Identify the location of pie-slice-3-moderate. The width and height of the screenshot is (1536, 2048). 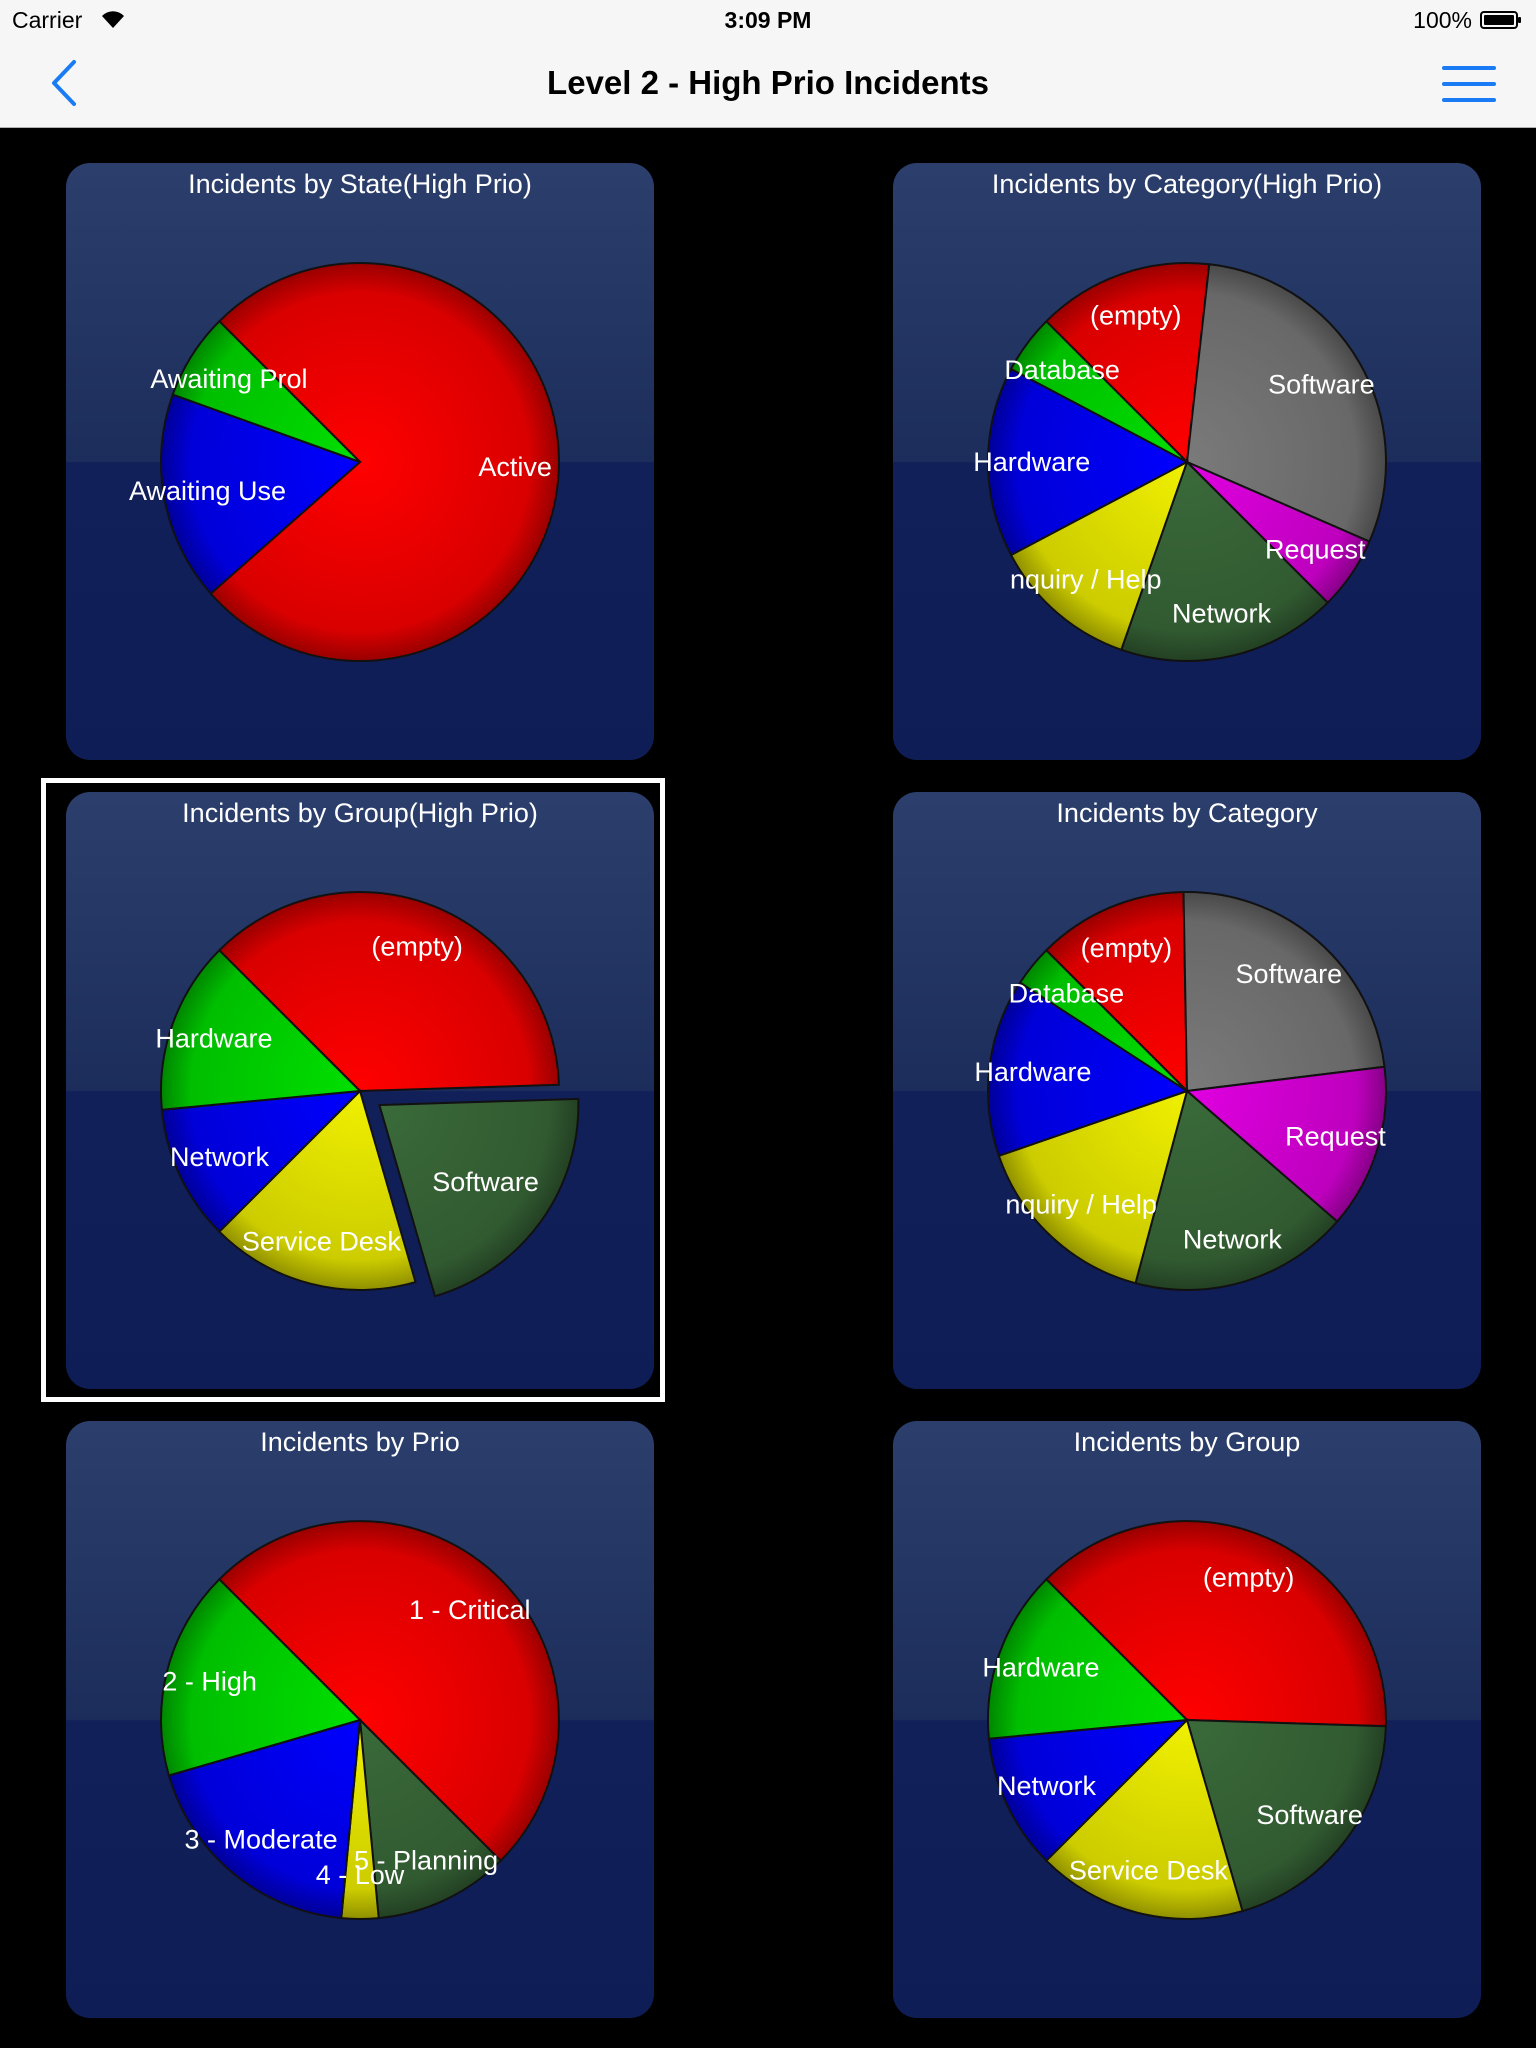
(264, 1819).